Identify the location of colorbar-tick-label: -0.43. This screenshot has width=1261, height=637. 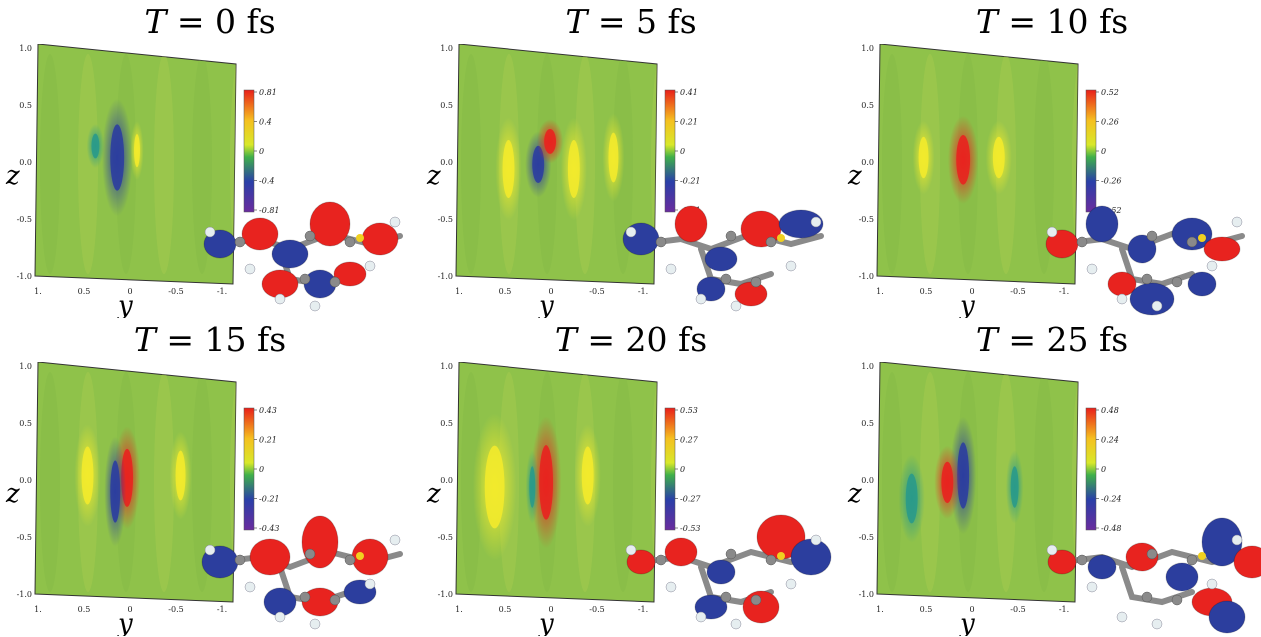
(269, 528).